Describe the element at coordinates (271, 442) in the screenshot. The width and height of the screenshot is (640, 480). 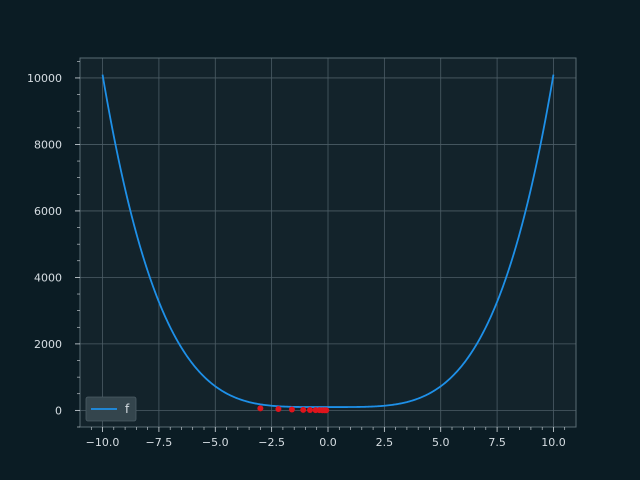
I see `x-tick-label: −2.5` at that location.